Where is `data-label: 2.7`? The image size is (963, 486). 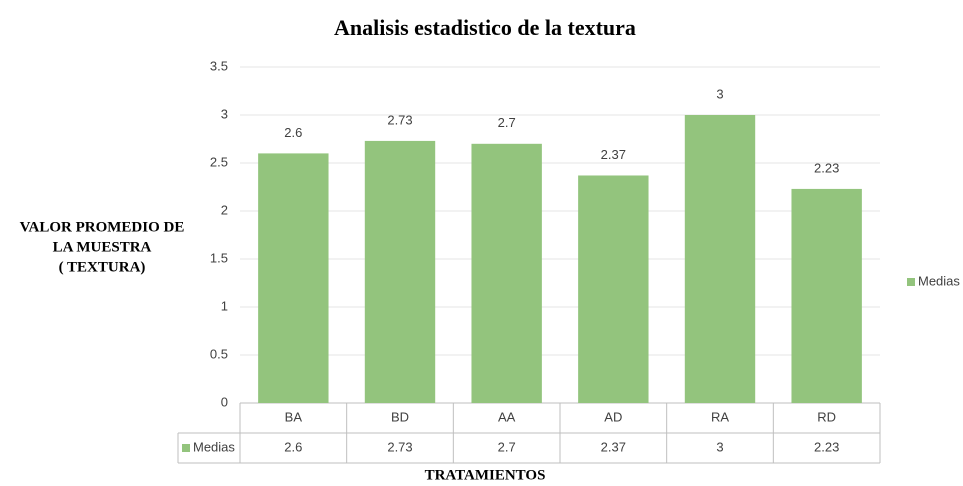 data-label: 2.7 is located at coordinates (507, 122).